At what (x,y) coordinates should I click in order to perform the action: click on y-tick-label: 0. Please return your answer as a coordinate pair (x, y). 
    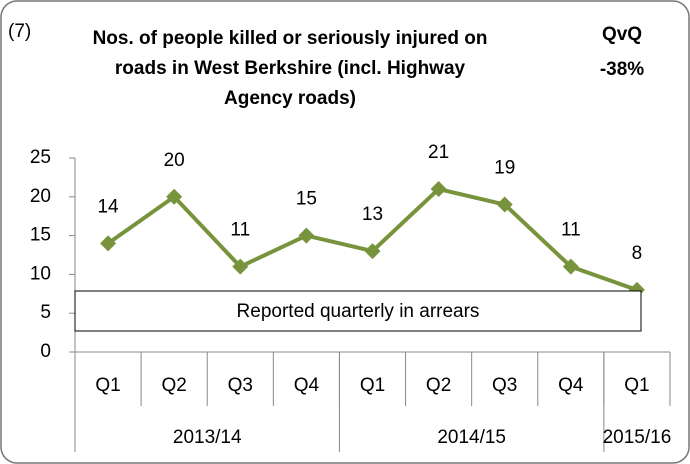
    Looking at the image, I should click on (45, 351).